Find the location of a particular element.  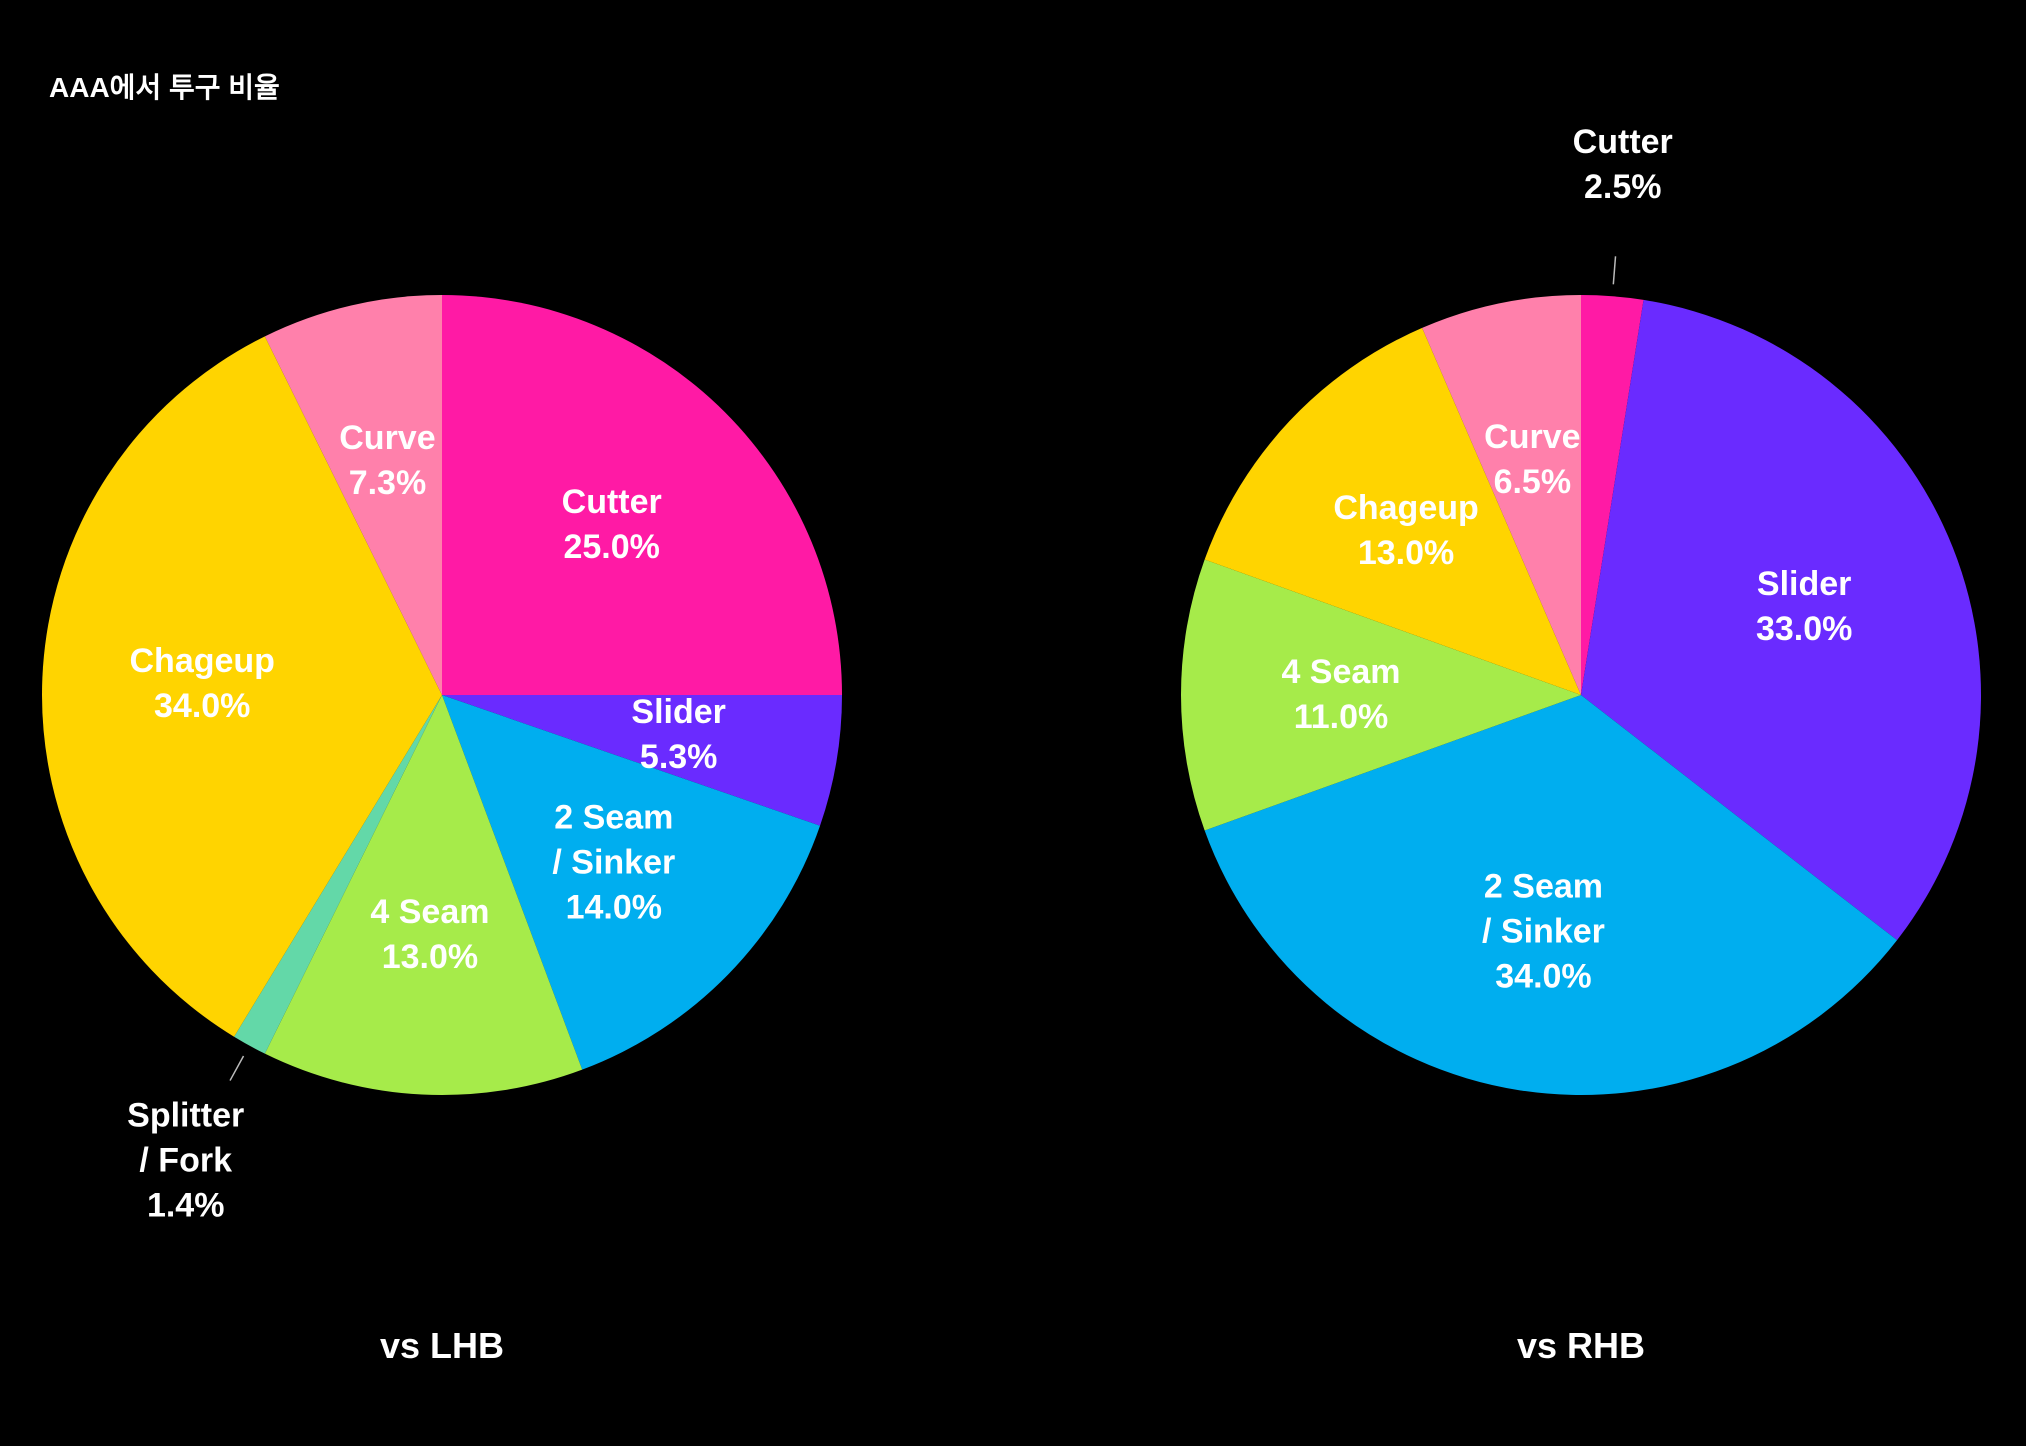

value-label: 7.3% is located at coordinates (387, 483).